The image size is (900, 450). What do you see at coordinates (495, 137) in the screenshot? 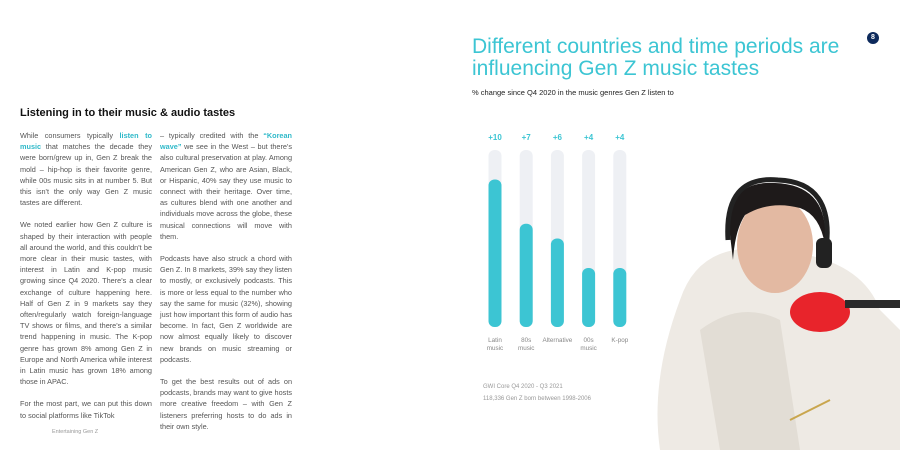
I see `value-label: +10` at bounding box center [495, 137].